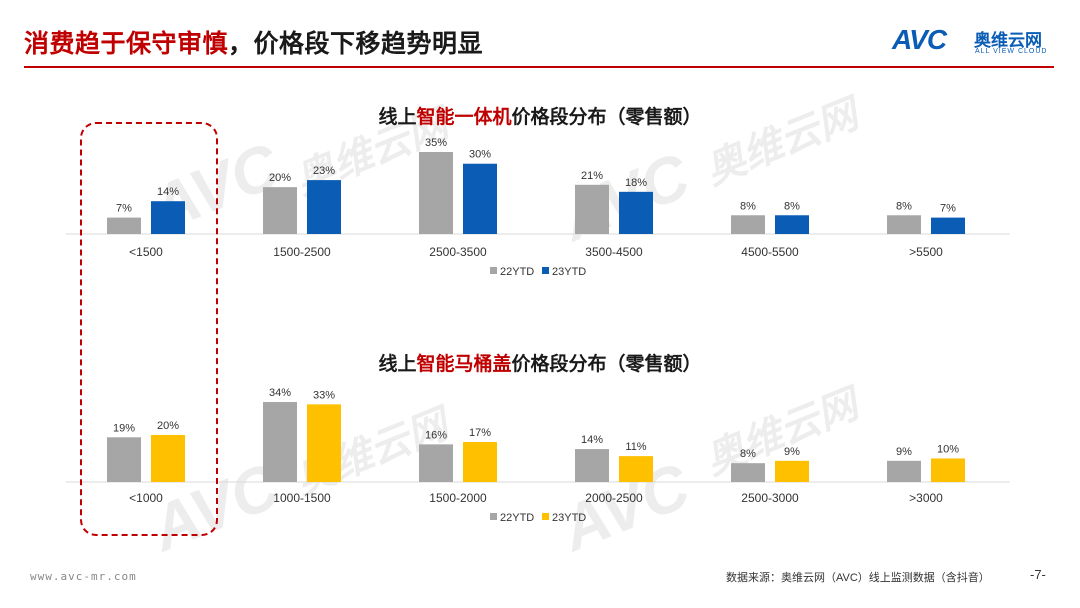 The height and width of the screenshot is (608, 1080). I want to click on chart2-title-prefix: 线上, so click(397, 364).